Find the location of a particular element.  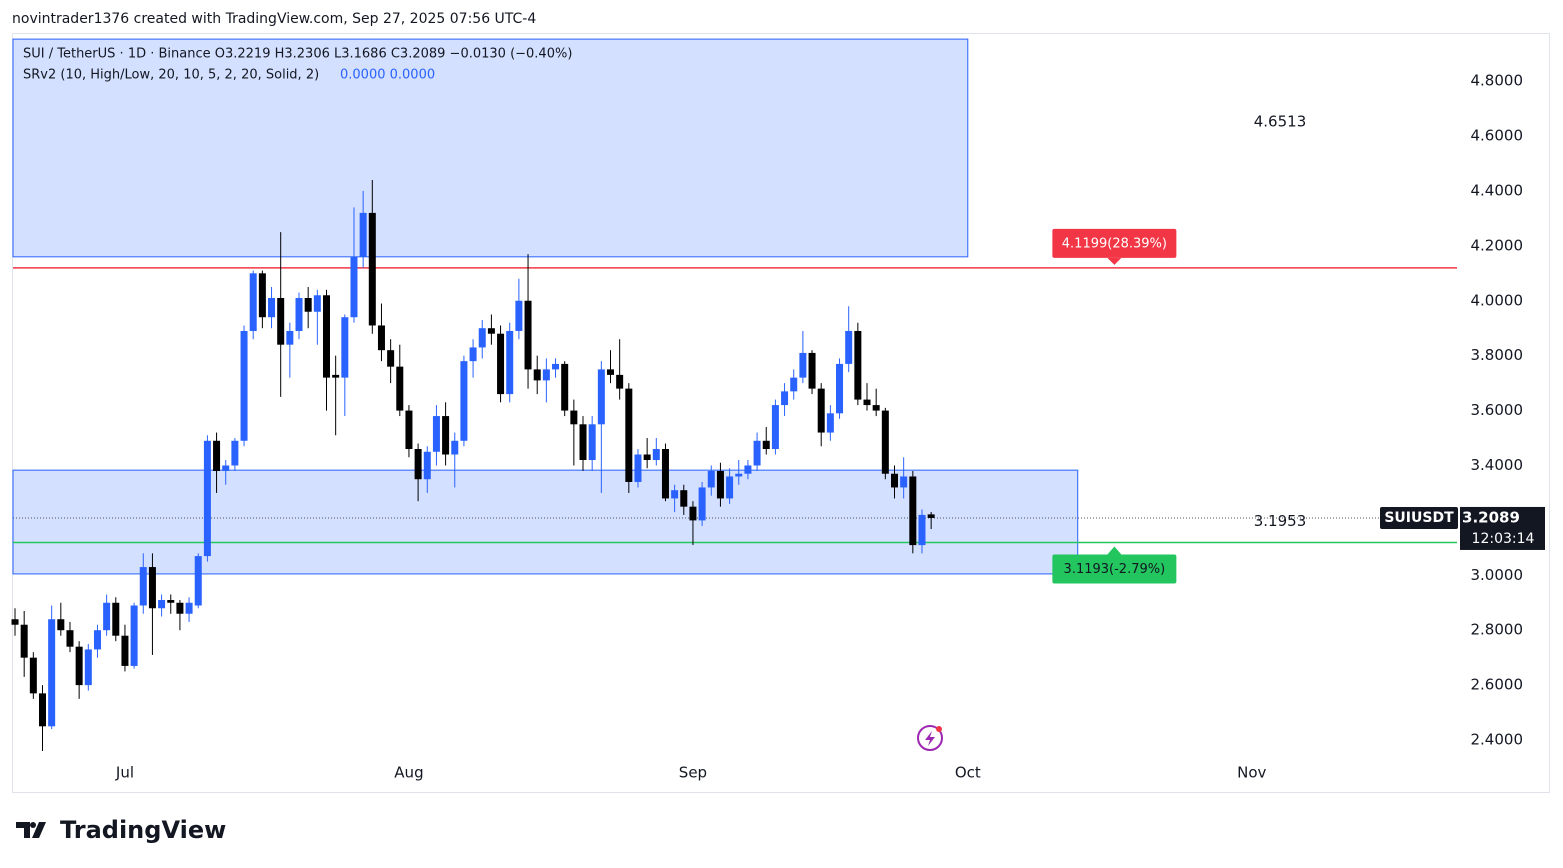

y-tick-label: 3.6000 is located at coordinates (1497, 410).